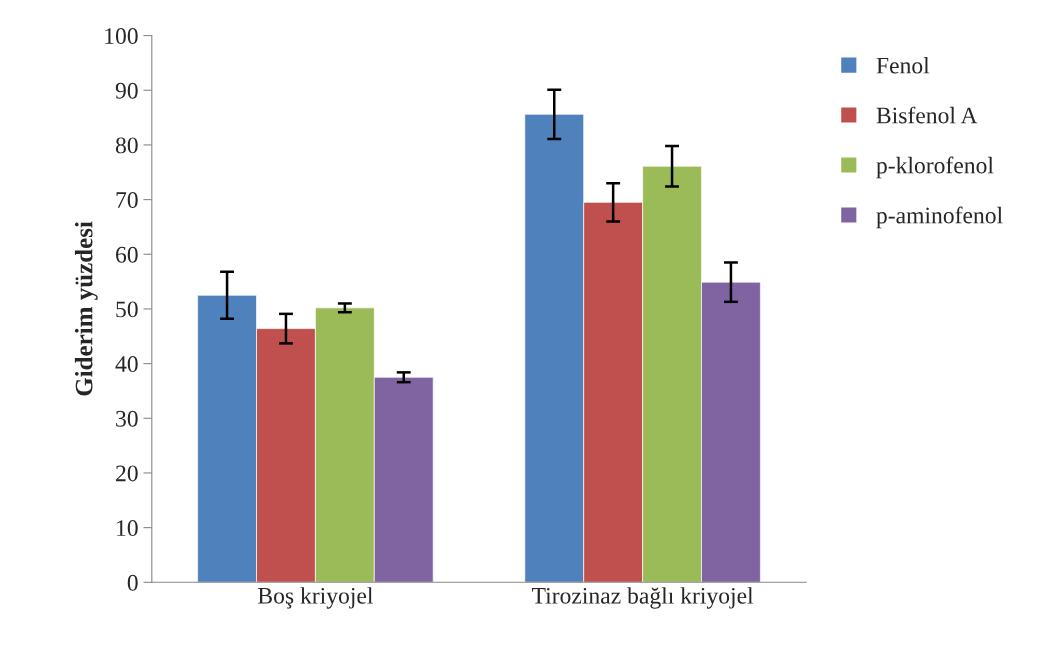 The image size is (1047, 647). I want to click on legend-label: p-klorofenol, so click(935, 167).